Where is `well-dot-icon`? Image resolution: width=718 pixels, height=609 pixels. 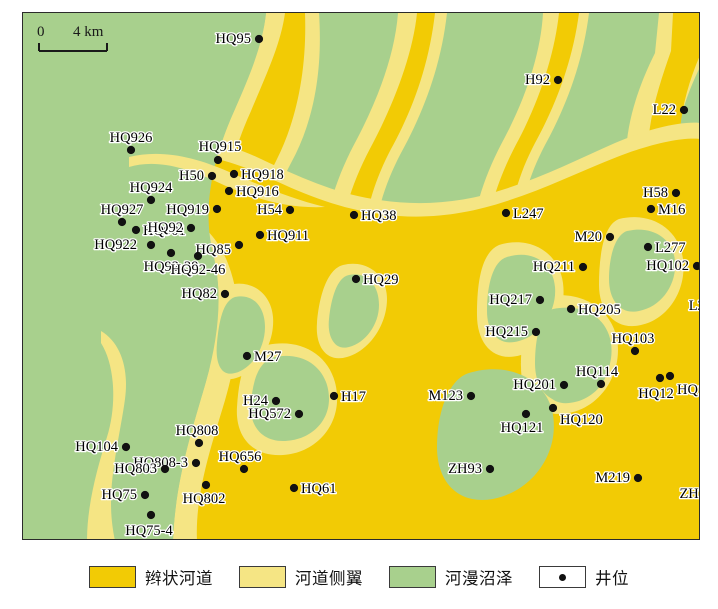 well-dot-icon is located at coordinates (562, 577).